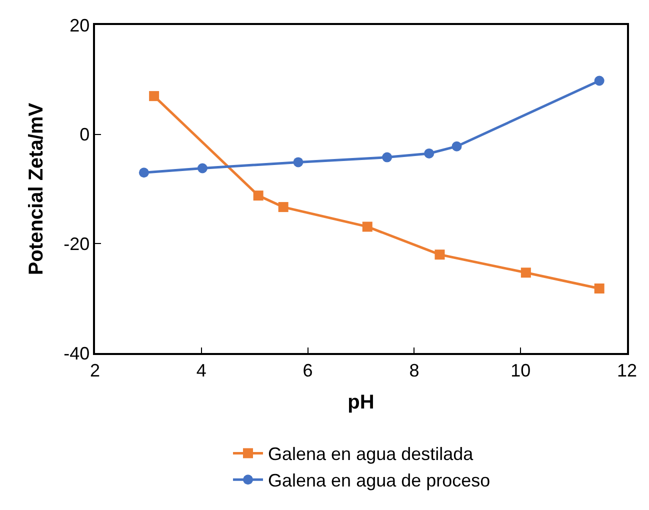  What do you see at coordinates (77, 353) in the screenshot?
I see `y-tick-label: -40` at bounding box center [77, 353].